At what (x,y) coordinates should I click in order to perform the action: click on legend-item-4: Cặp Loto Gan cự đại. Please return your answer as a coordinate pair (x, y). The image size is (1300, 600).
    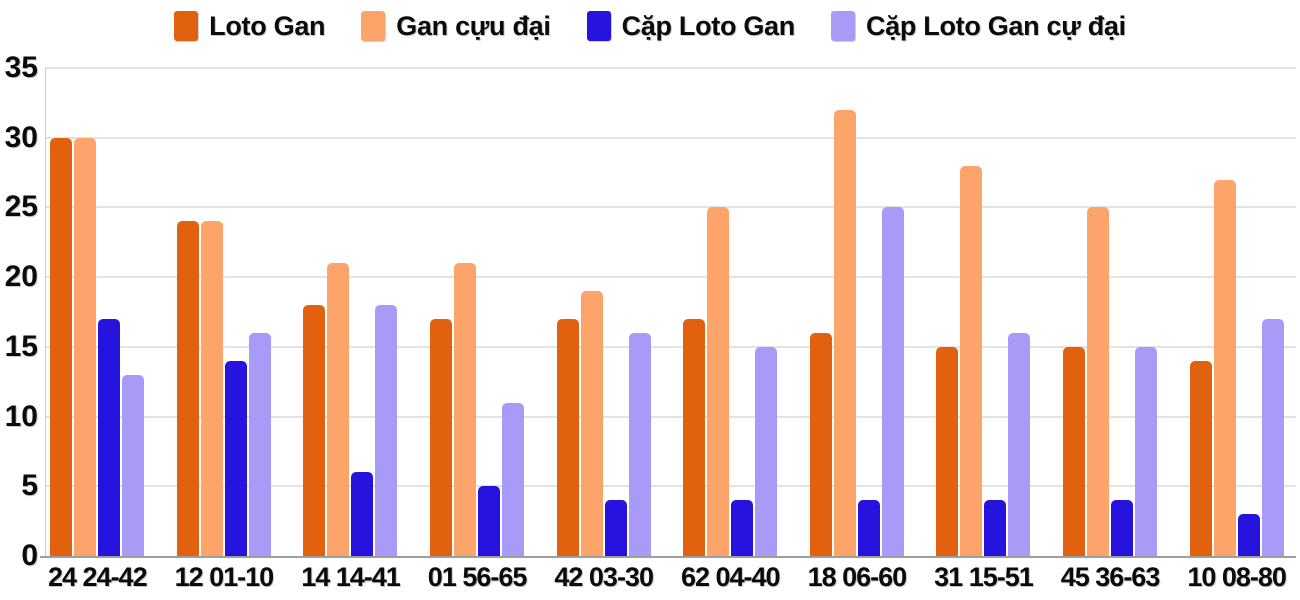
    Looking at the image, I should click on (978, 26).